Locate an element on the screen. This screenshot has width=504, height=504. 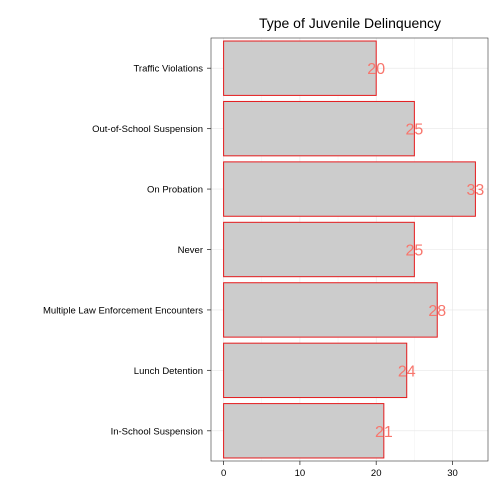
bar-value-label: 21 is located at coordinates (384, 432).